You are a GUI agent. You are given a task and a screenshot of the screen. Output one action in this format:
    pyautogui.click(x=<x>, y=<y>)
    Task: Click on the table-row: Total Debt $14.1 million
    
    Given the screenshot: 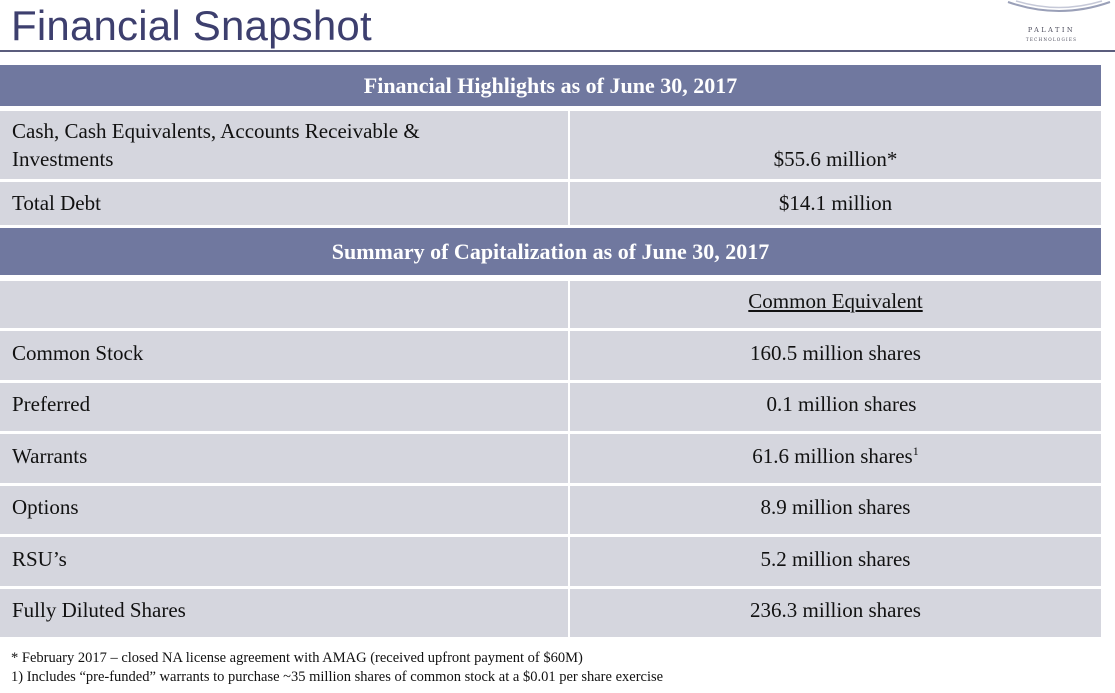 What is the action you would take?
    pyautogui.click(x=550, y=203)
    